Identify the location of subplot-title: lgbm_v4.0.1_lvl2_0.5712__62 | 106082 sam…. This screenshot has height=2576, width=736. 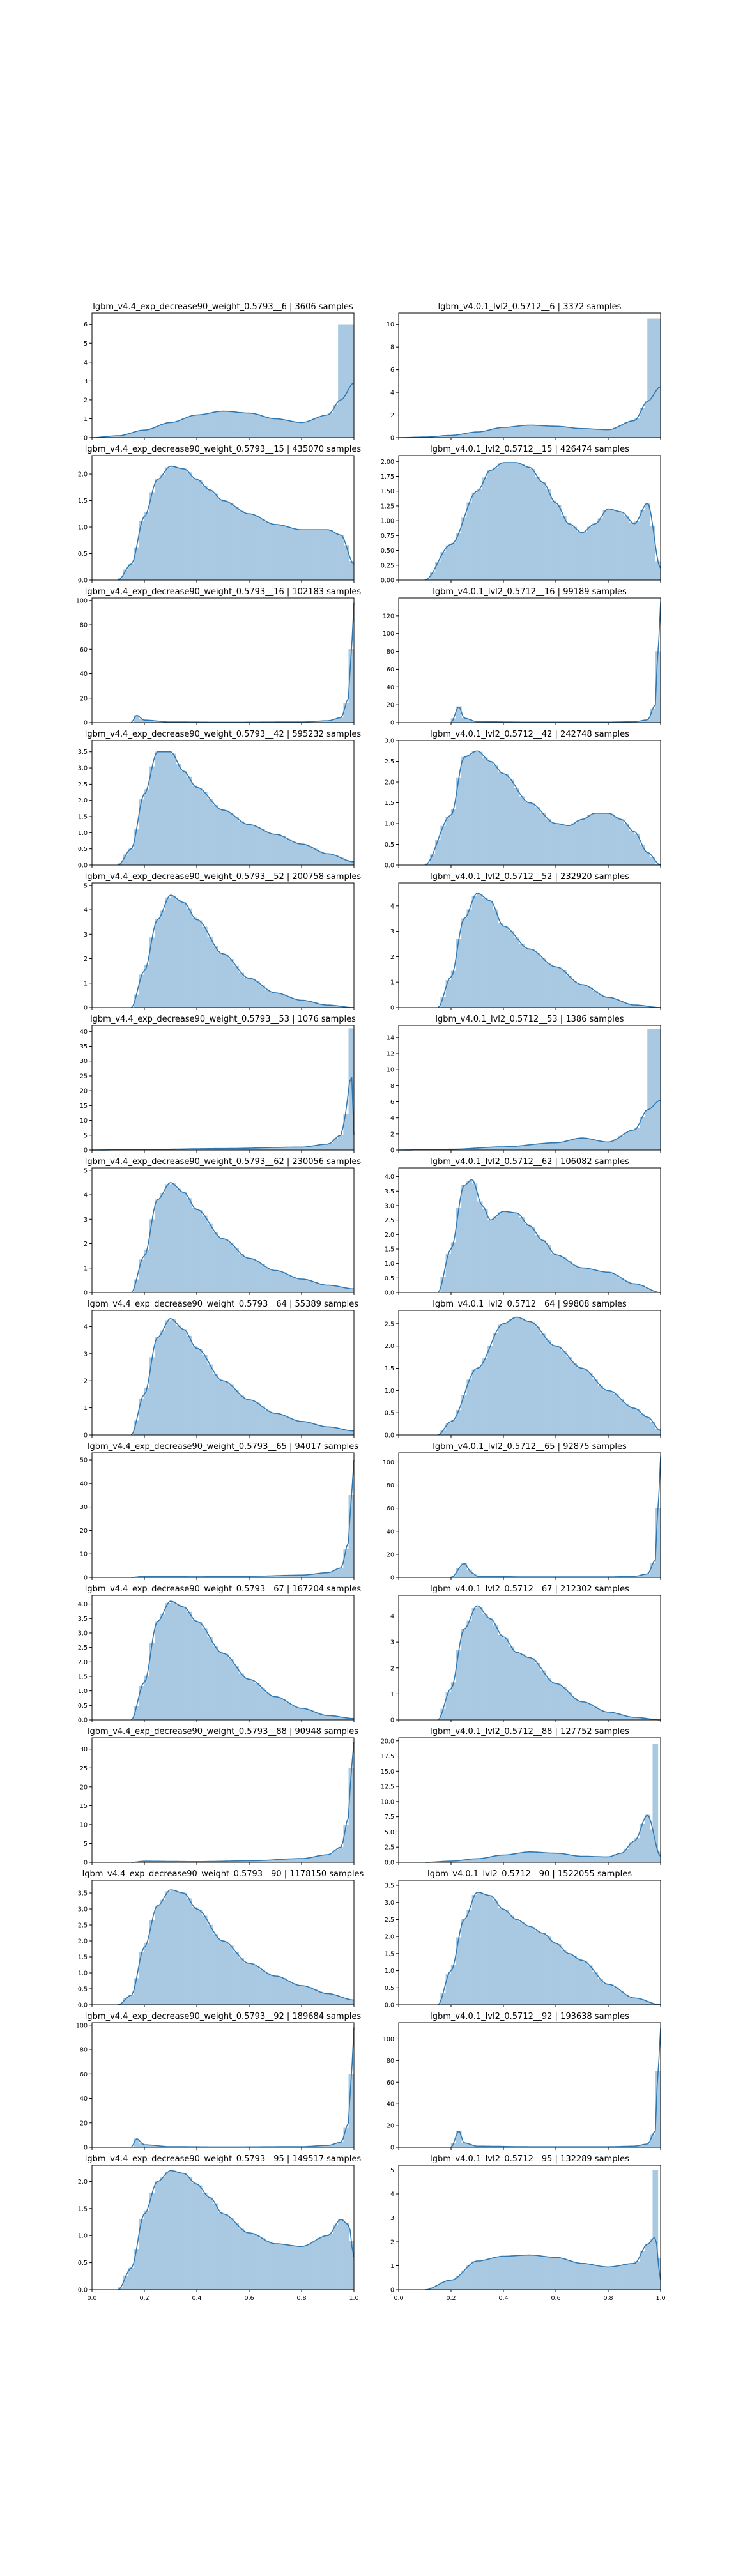
(529, 1162).